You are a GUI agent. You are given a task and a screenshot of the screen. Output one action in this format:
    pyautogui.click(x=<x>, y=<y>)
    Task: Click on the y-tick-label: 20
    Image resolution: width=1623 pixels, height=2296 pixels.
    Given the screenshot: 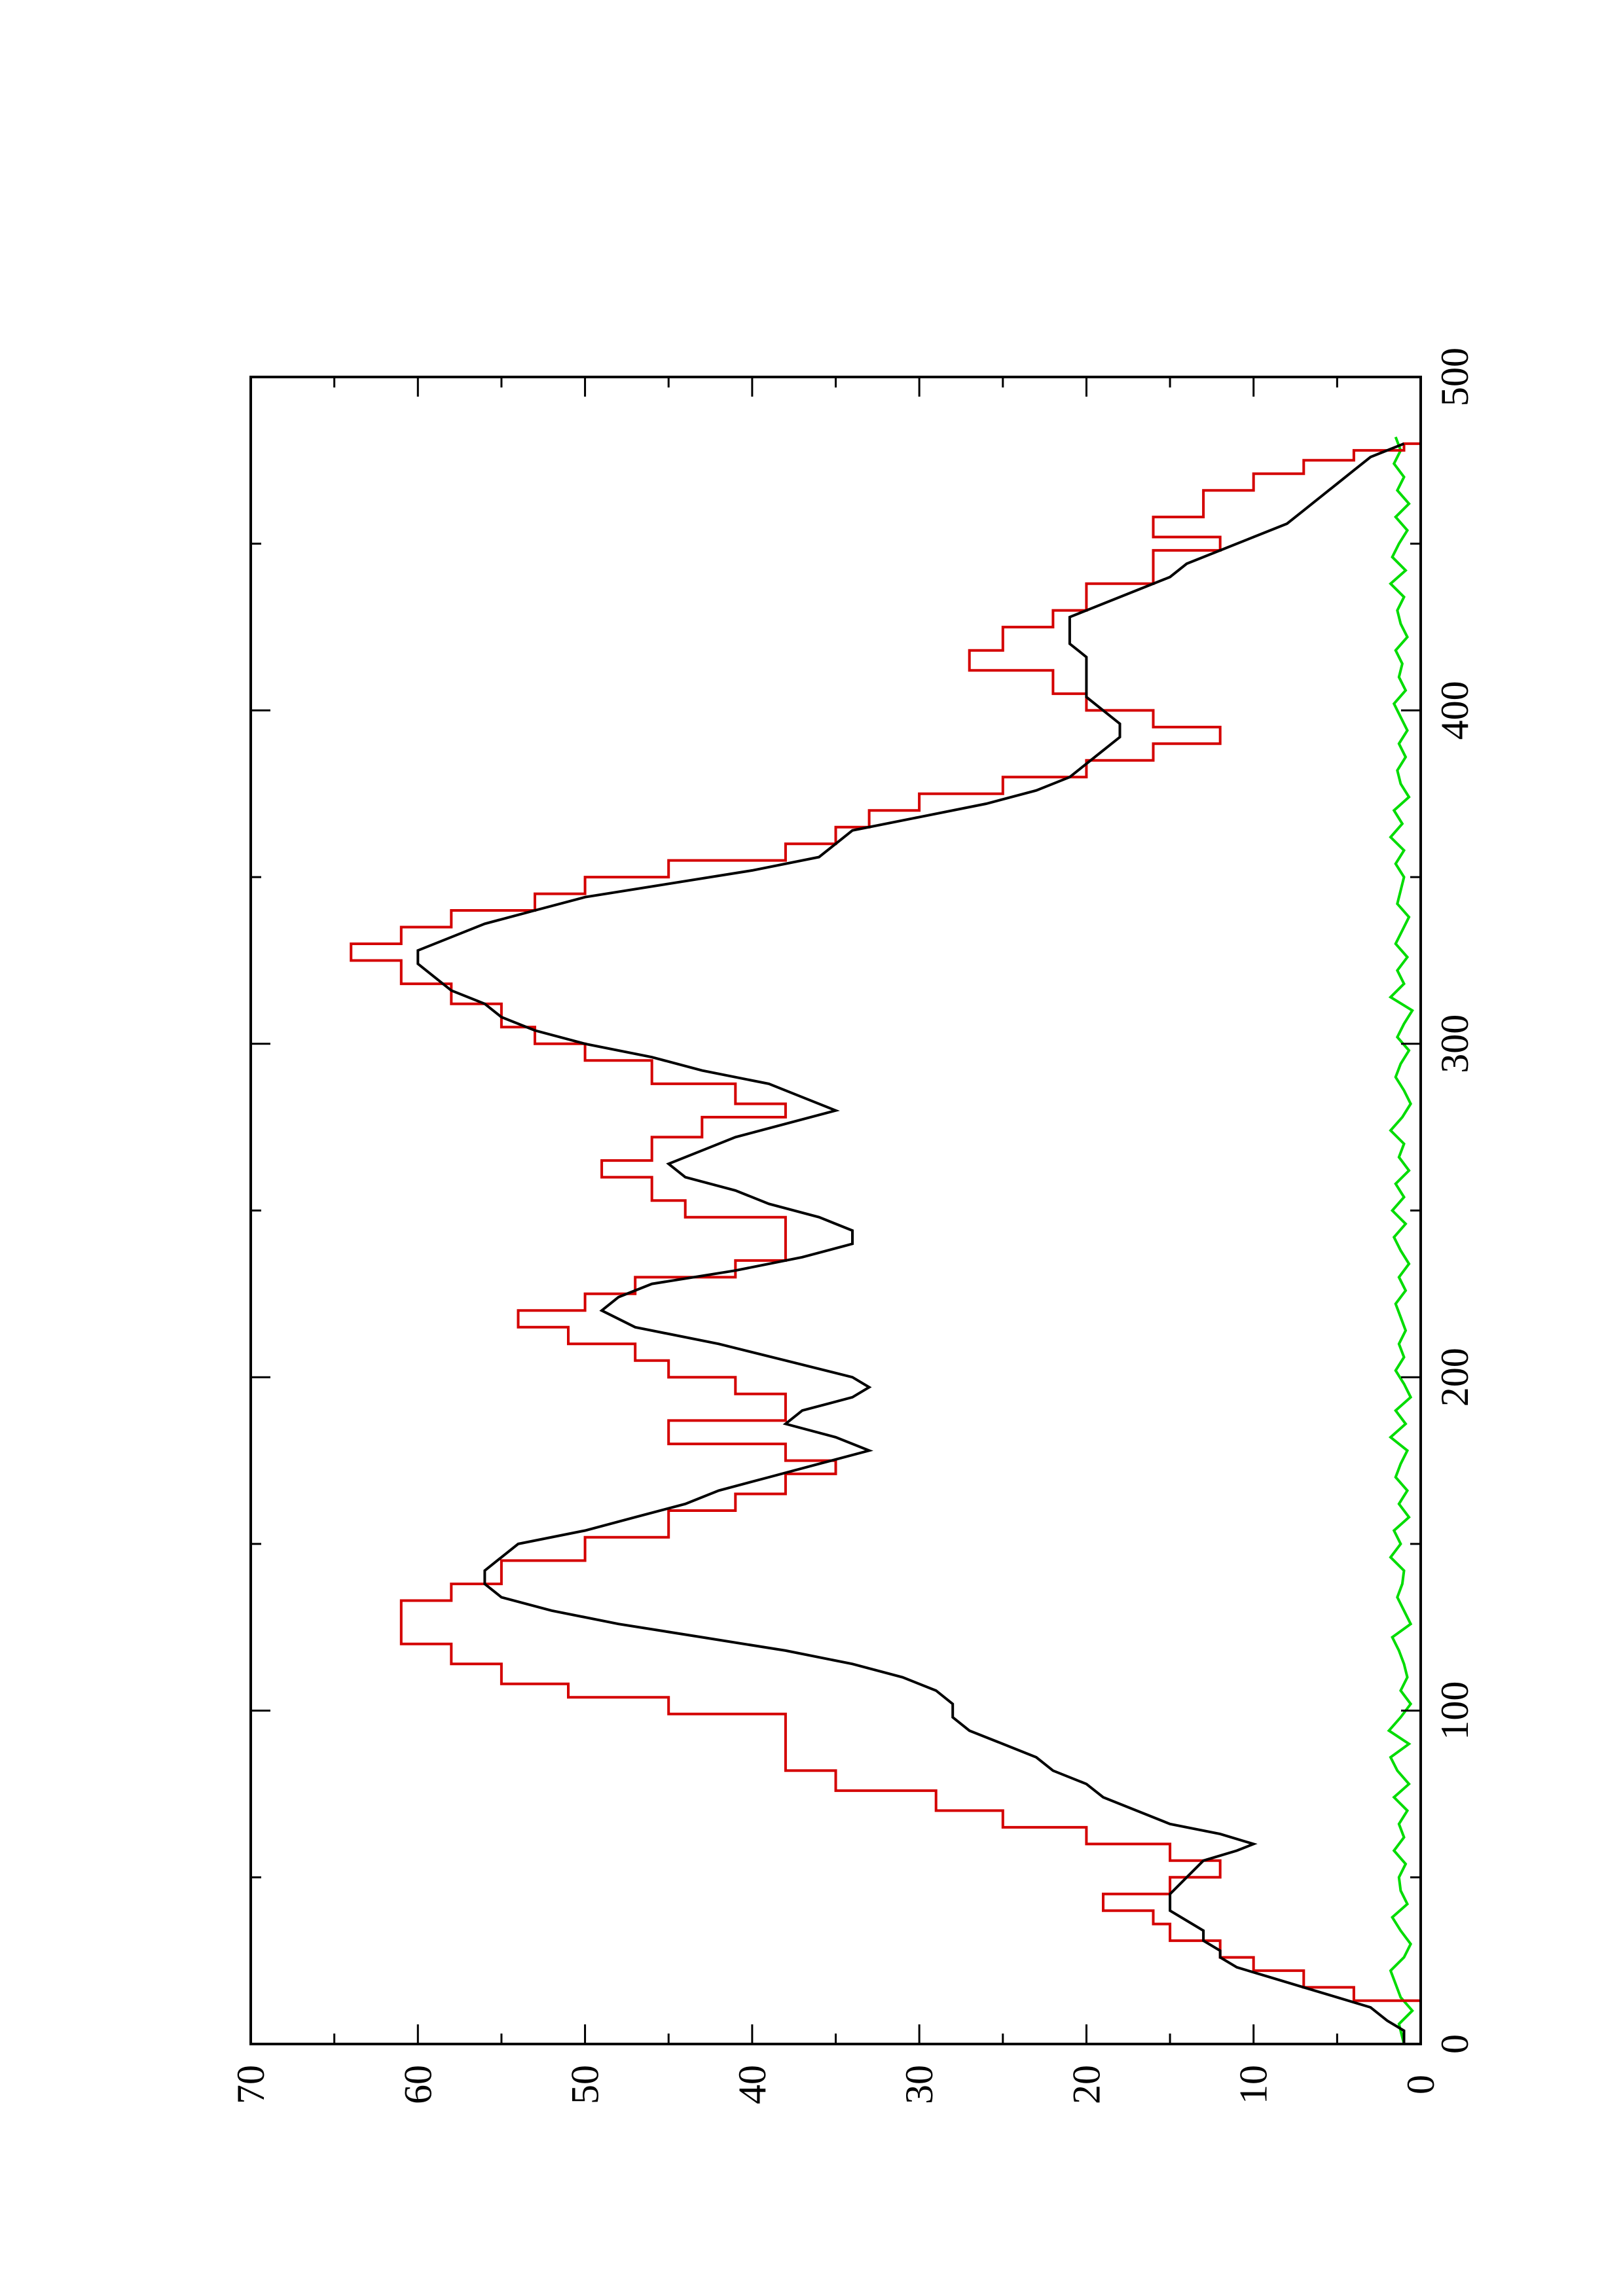 What is the action you would take?
    pyautogui.click(x=1086, y=2084)
    